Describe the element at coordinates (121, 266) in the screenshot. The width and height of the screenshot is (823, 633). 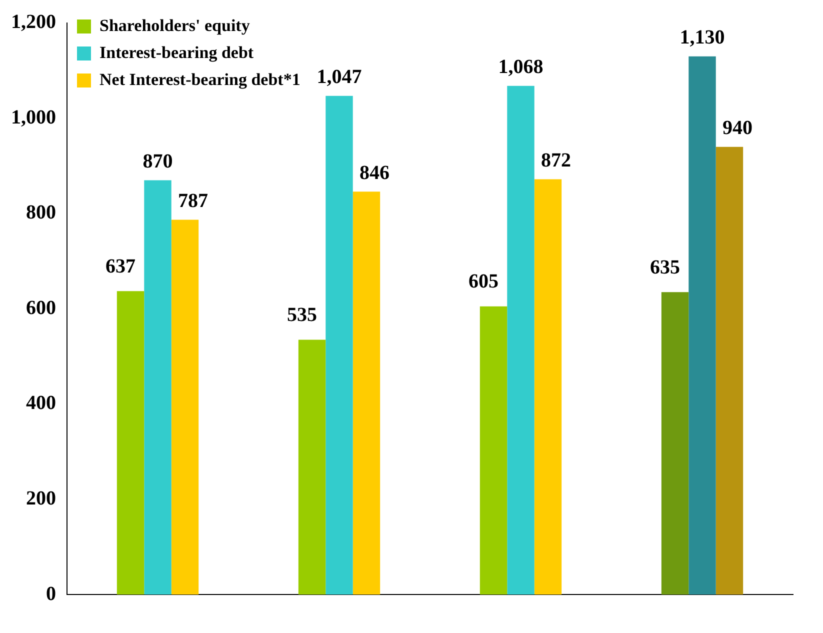
I see `data-label: 637` at that location.